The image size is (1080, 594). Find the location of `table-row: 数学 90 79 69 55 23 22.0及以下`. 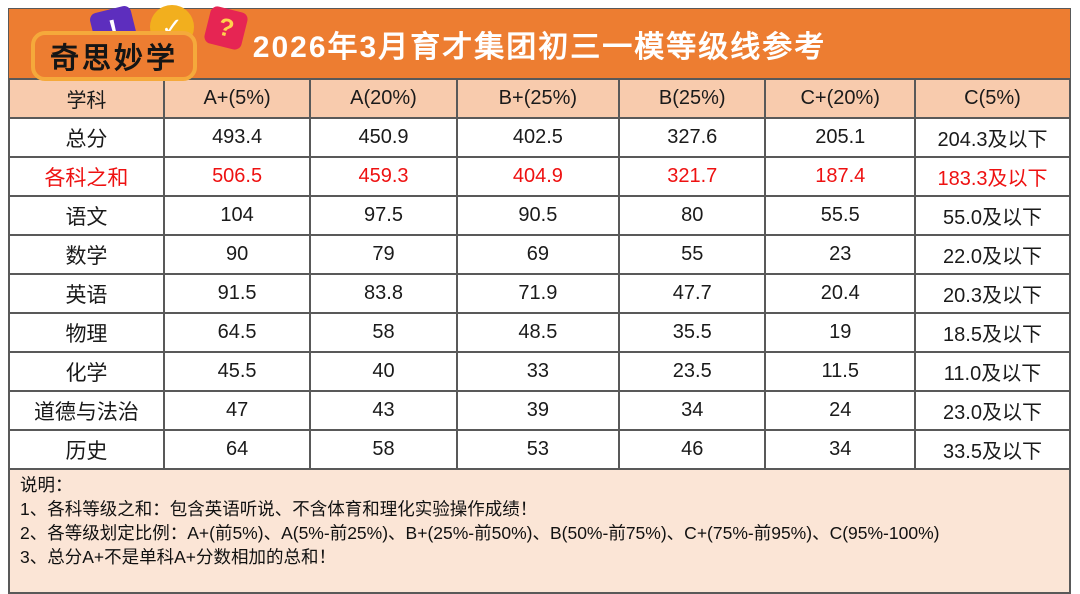

table-row: 数学 90 79 69 55 23 22.0及以下 is located at coordinates (539, 254).